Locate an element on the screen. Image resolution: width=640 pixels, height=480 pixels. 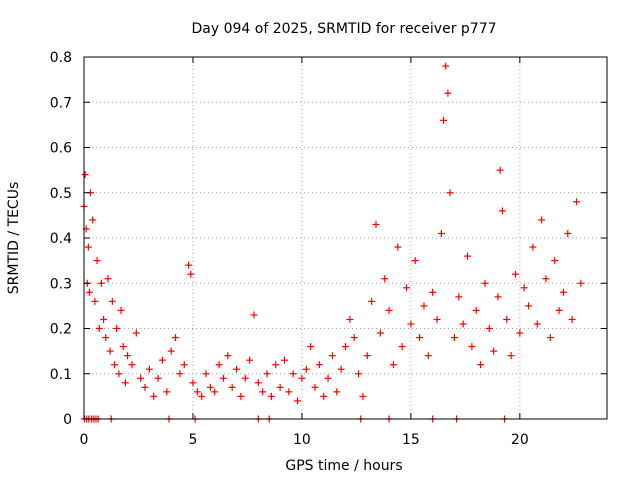
y-tick-label: 0.8 is located at coordinates (61, 58).